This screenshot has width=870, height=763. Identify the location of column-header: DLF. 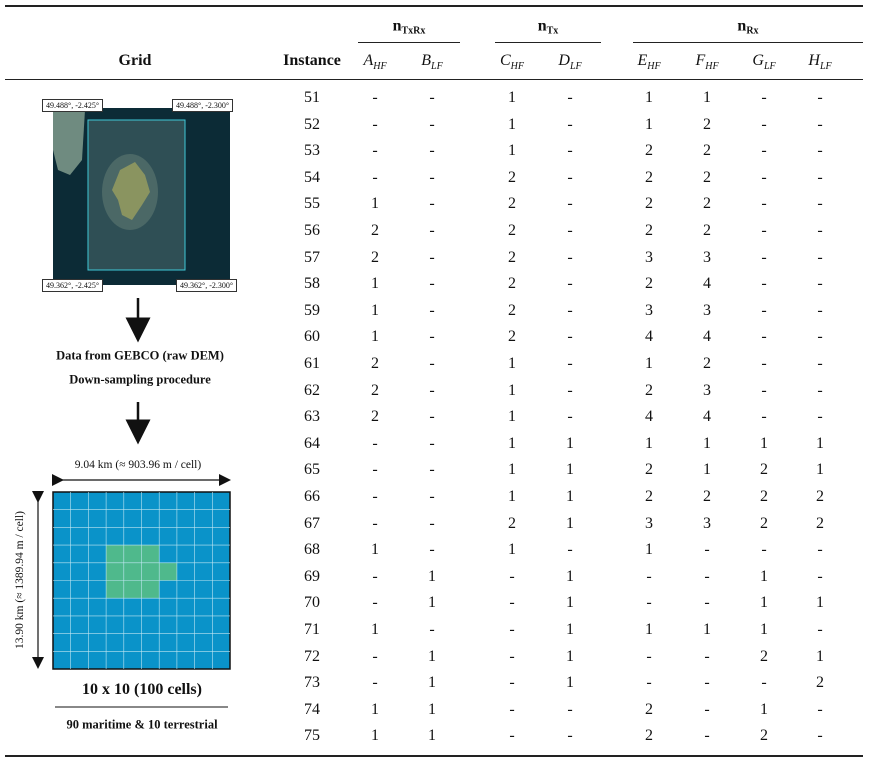
(569, 62).